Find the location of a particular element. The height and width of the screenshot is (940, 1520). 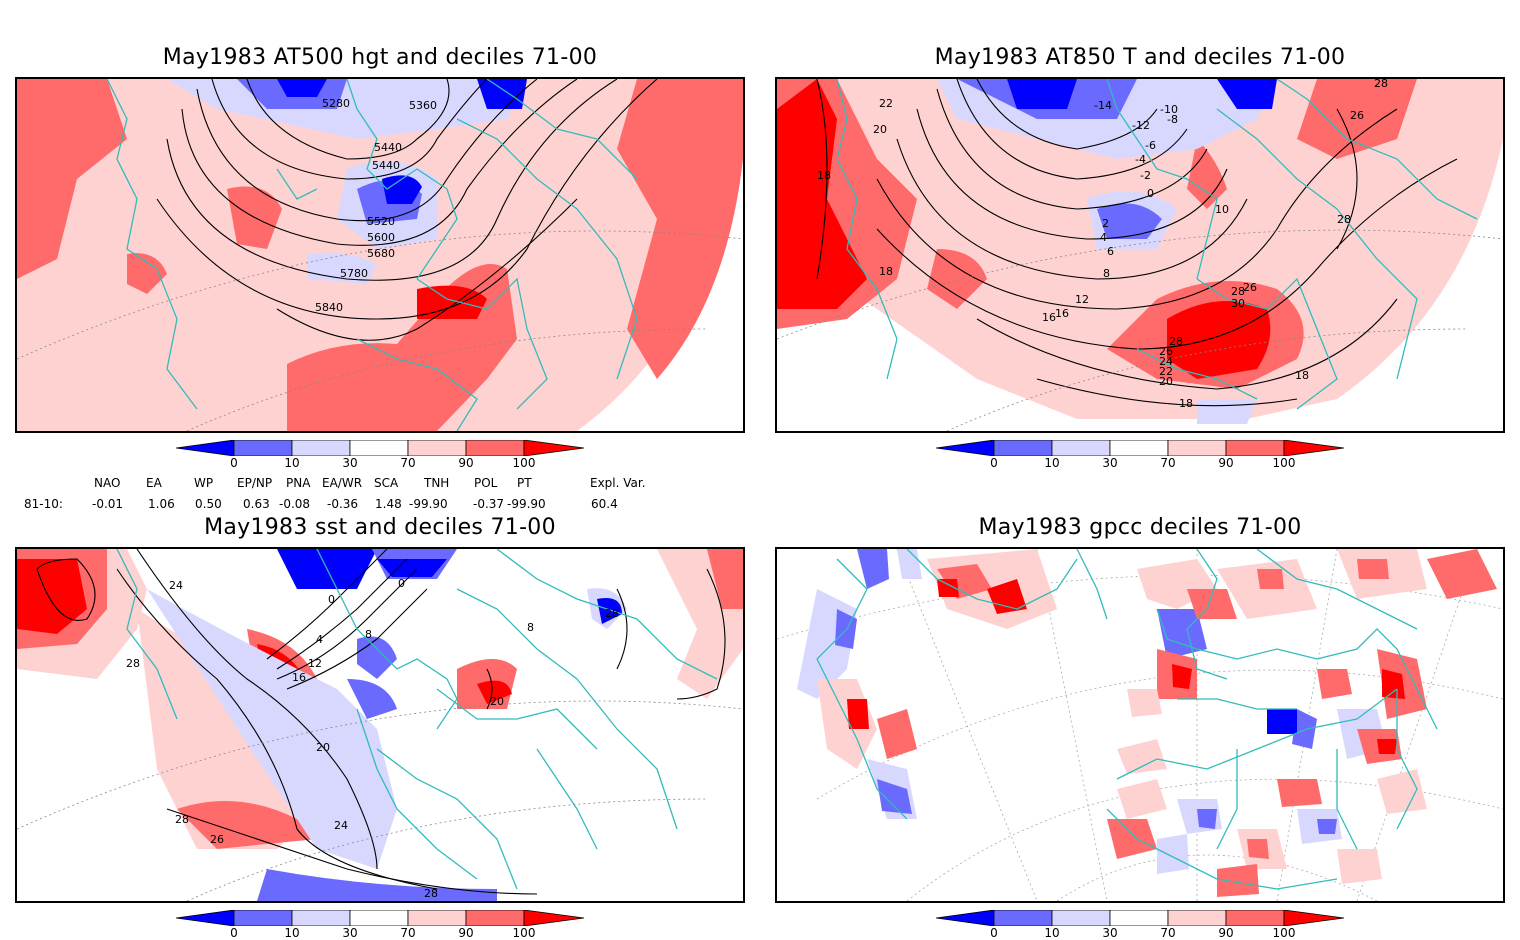

index-value: 1.06 is located at coordinates (161, 504).